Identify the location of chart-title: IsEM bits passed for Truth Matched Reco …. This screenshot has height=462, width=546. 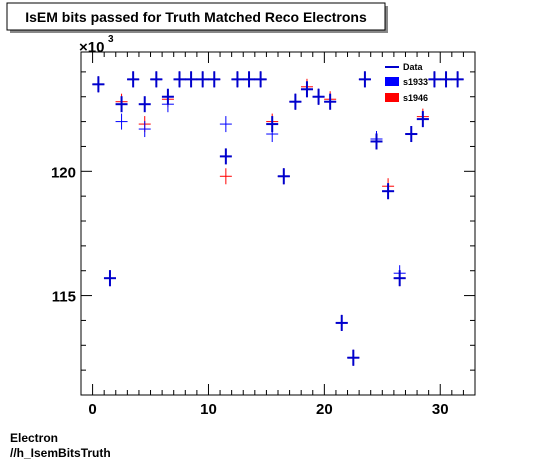
(196, 17).